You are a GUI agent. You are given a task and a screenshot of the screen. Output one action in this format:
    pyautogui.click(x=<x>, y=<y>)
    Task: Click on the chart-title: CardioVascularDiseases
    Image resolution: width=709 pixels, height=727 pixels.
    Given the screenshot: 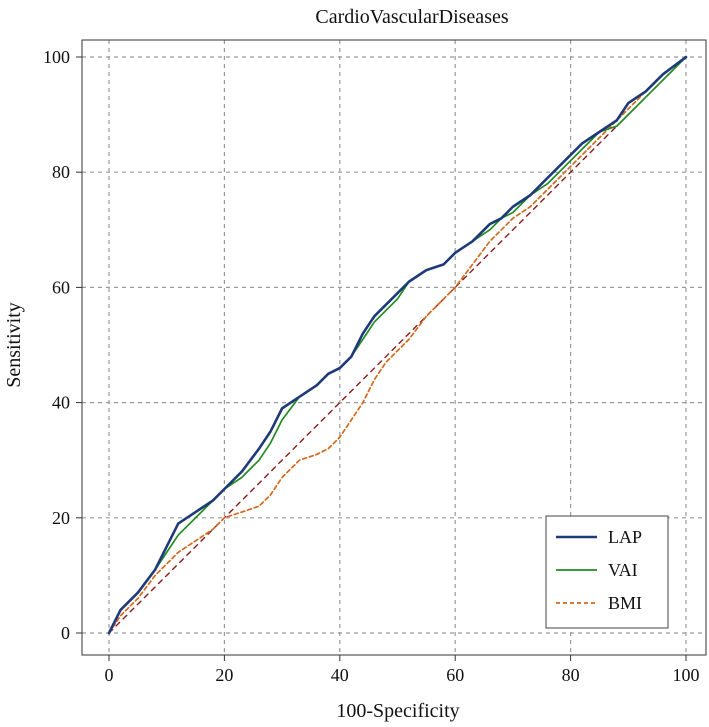 What is the action you would take?
    pyautogui.click(x=411, y=17)
    